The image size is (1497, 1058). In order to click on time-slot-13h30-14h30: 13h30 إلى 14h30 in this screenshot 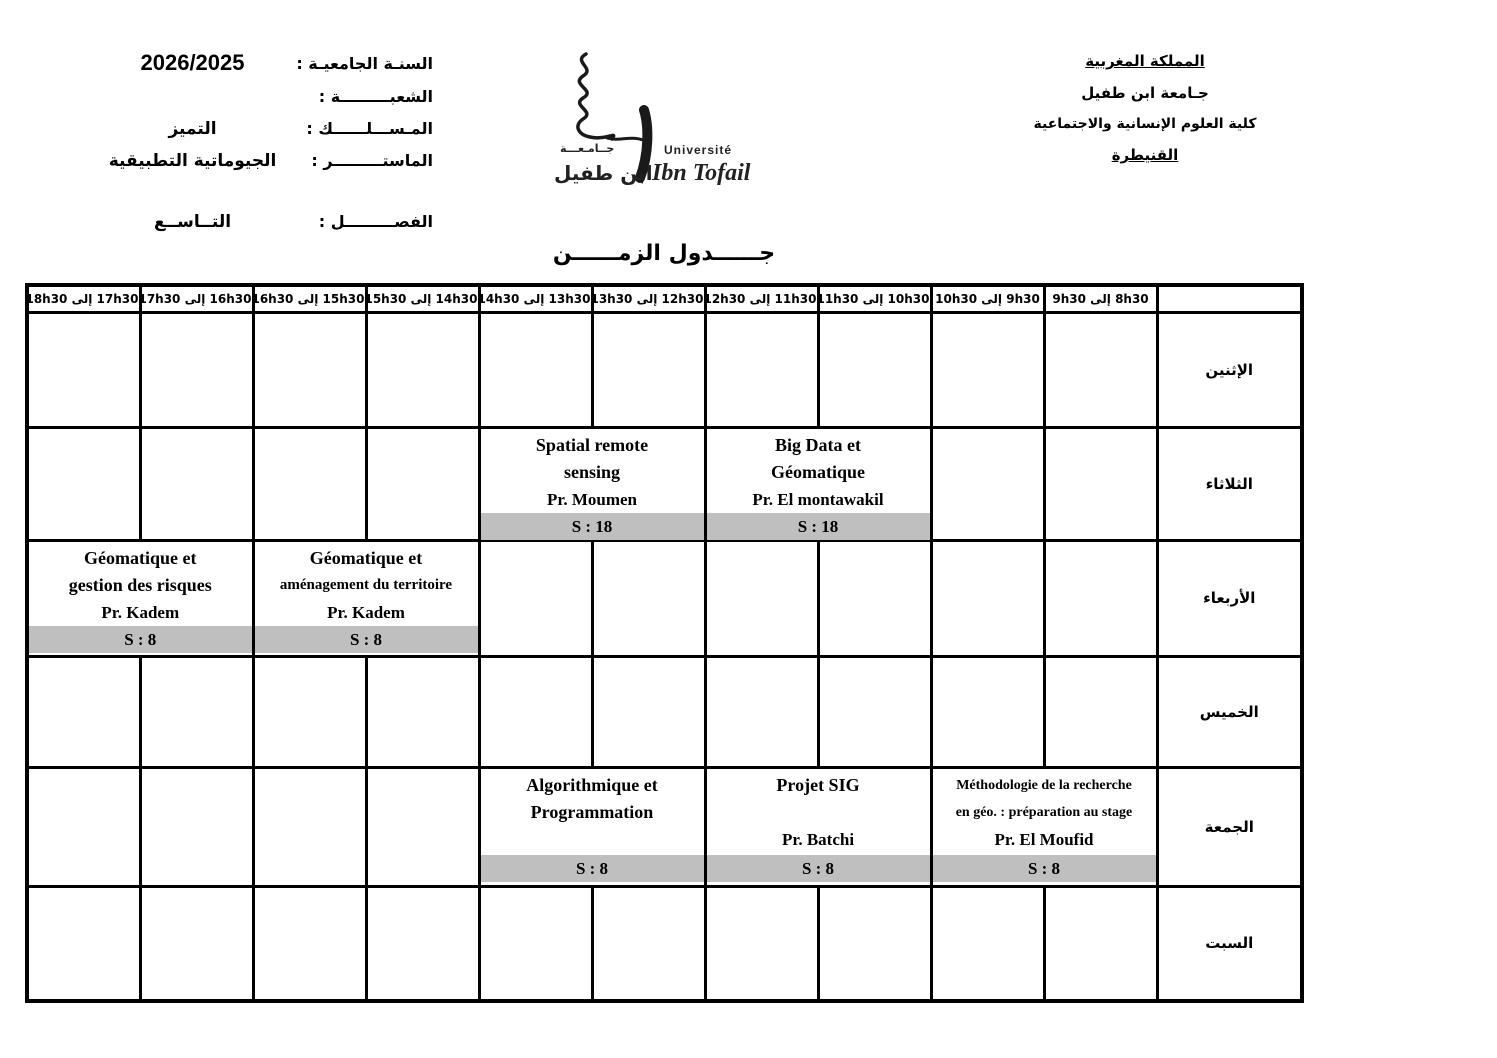, I will do `click(535, 298)`.